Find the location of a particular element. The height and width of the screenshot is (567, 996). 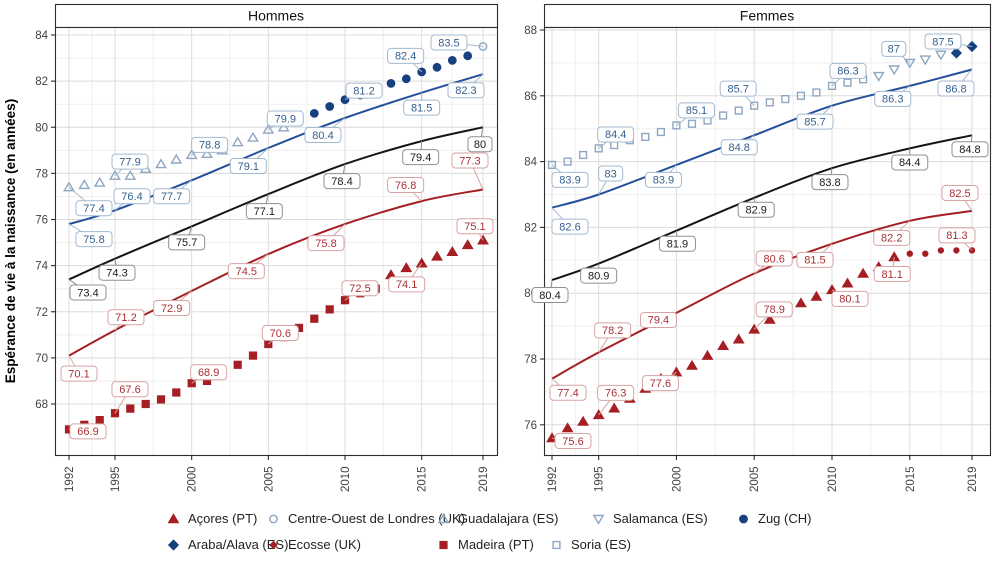

value-label: 84.4 is located at coordinates (615, 135).